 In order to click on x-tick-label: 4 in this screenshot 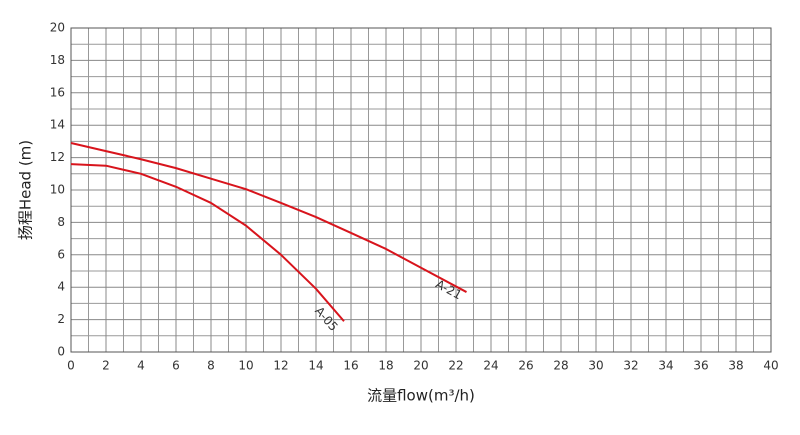, I will do `click(141, 366)`.